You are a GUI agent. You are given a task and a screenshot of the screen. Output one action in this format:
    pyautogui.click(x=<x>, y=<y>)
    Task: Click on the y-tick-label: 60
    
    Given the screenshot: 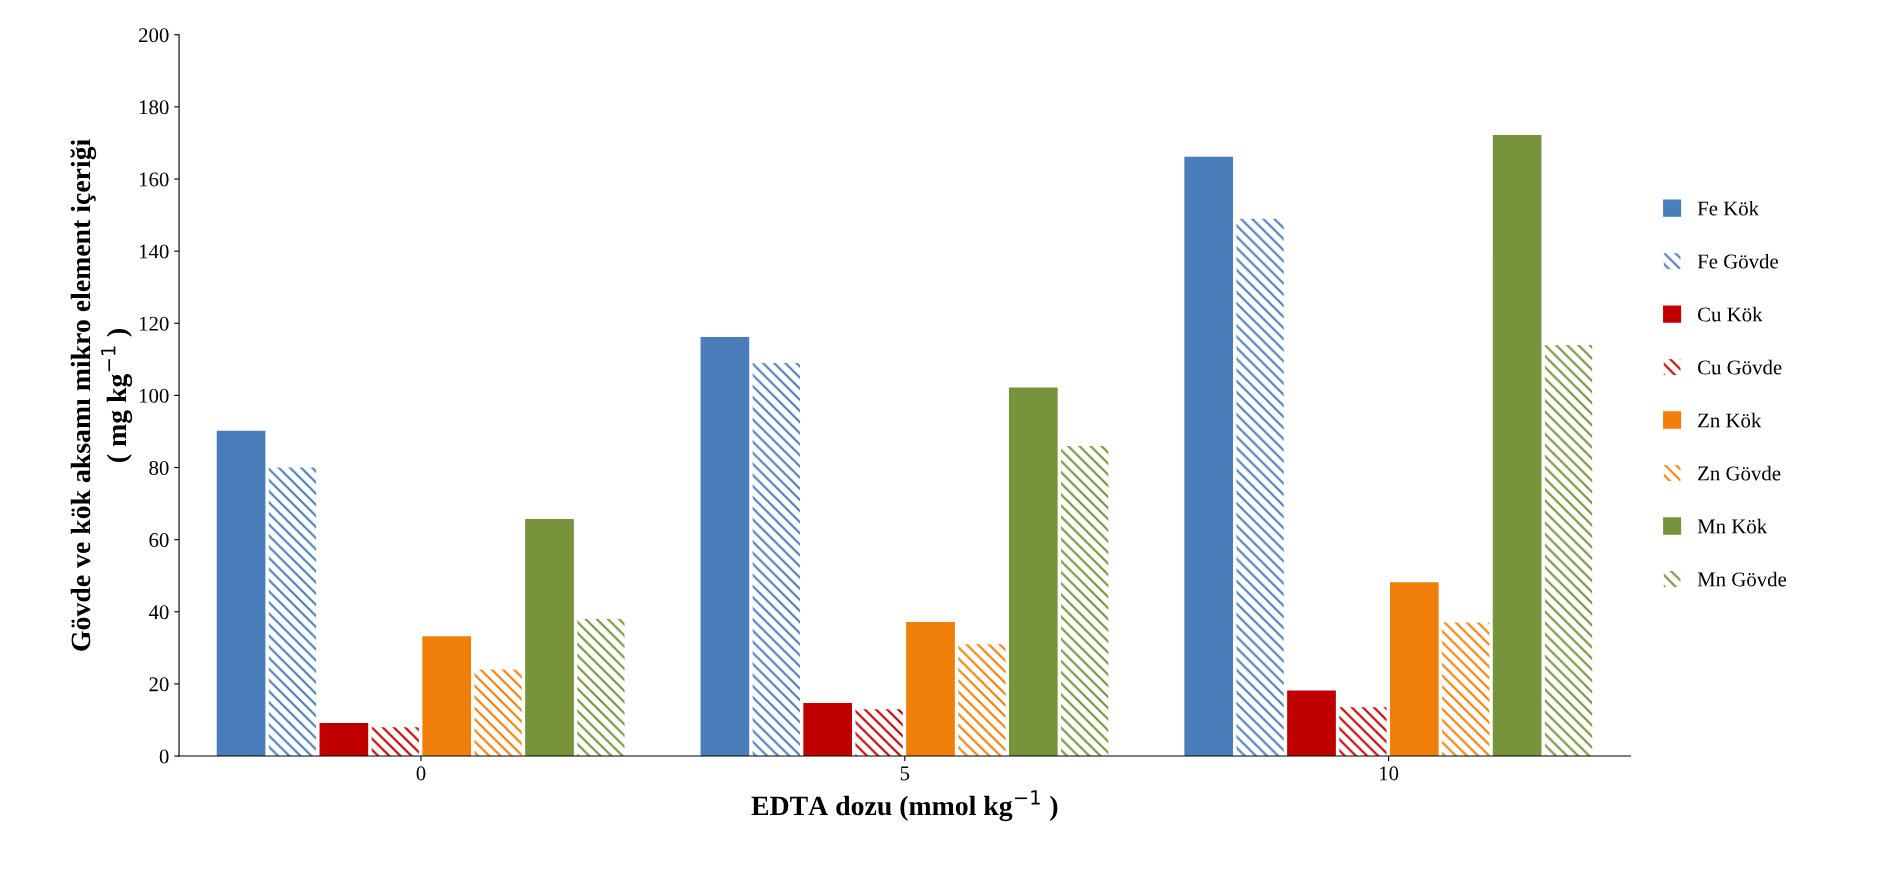 What is the action you would take?
    pyautogui.click(x=159, y=540)
    